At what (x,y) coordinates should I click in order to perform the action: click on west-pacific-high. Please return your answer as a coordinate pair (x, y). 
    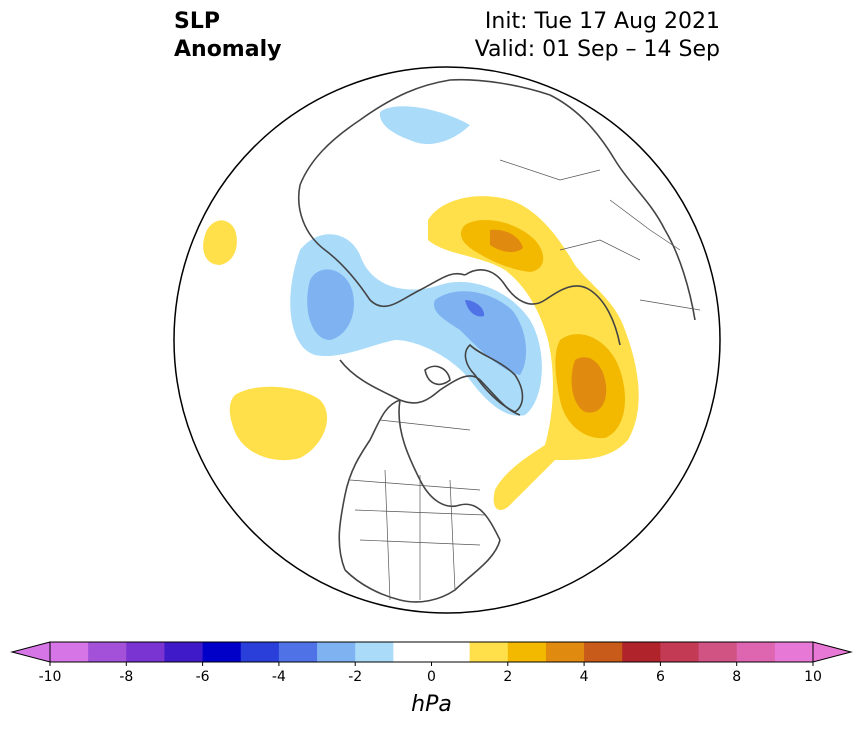
    Looking at the image, I should click on (220, 242).